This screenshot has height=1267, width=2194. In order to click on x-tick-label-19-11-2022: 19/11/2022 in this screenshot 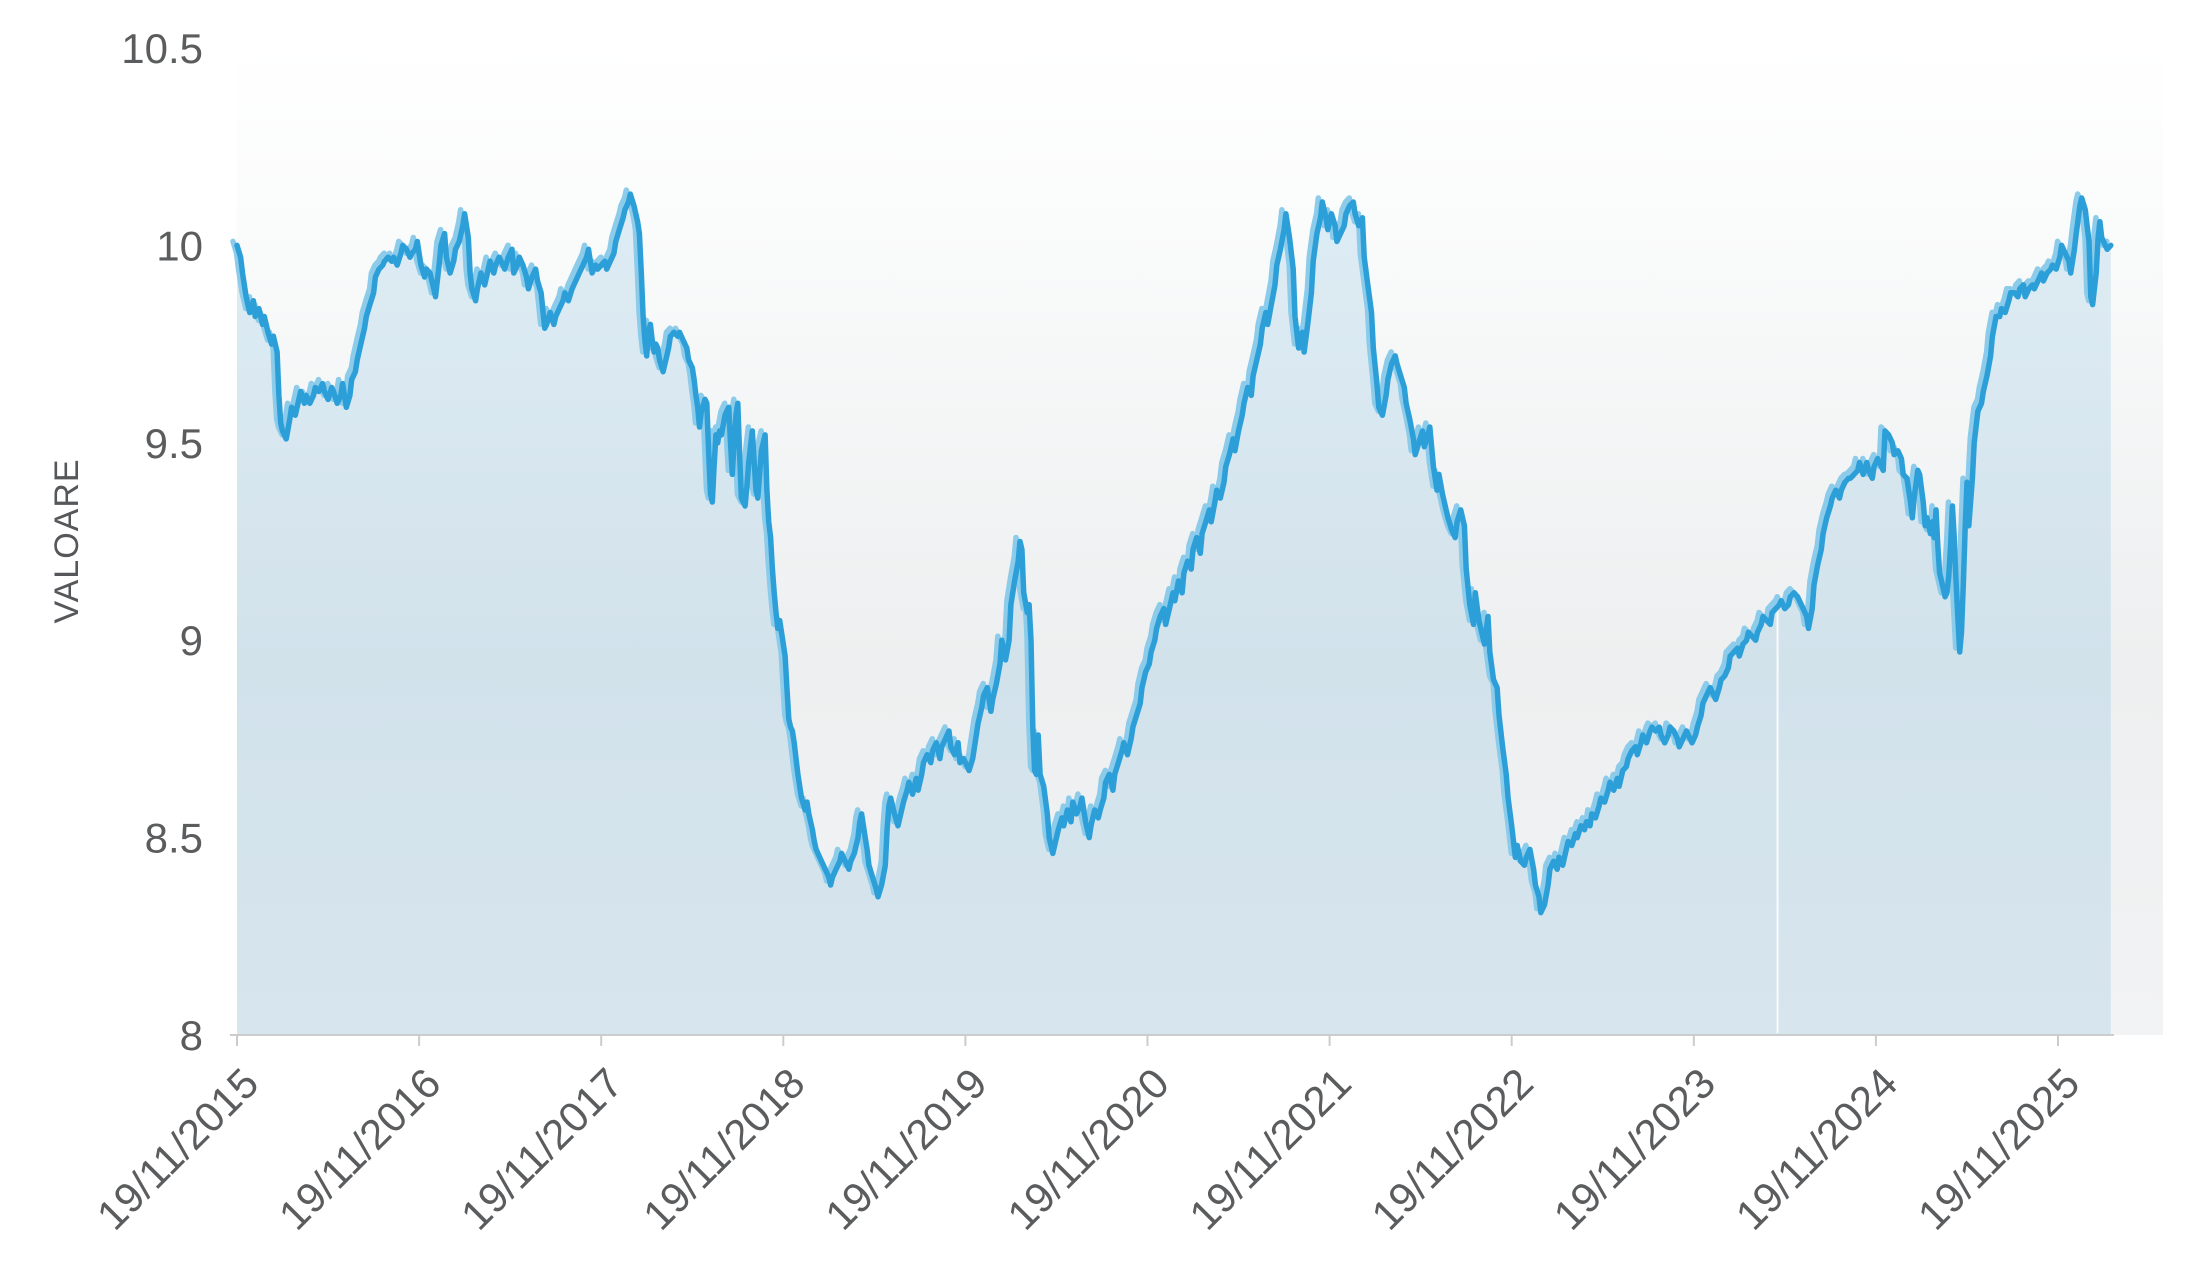, I will do `click(1452, 1149)`.